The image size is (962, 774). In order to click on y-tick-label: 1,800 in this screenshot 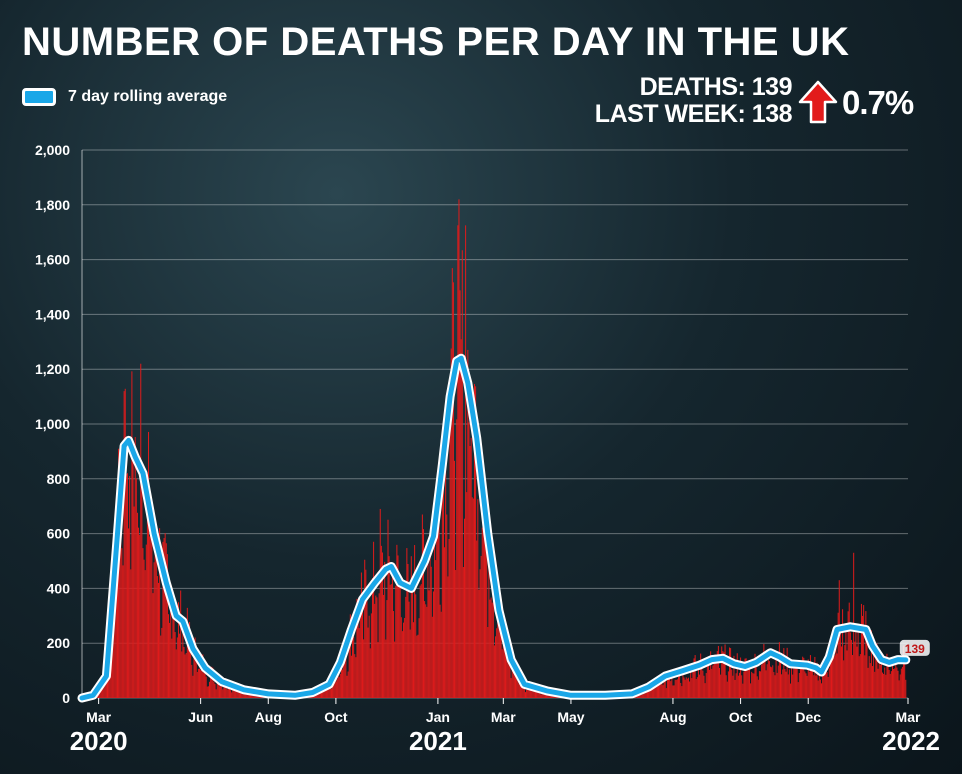, I will do `click(52, 205)`.